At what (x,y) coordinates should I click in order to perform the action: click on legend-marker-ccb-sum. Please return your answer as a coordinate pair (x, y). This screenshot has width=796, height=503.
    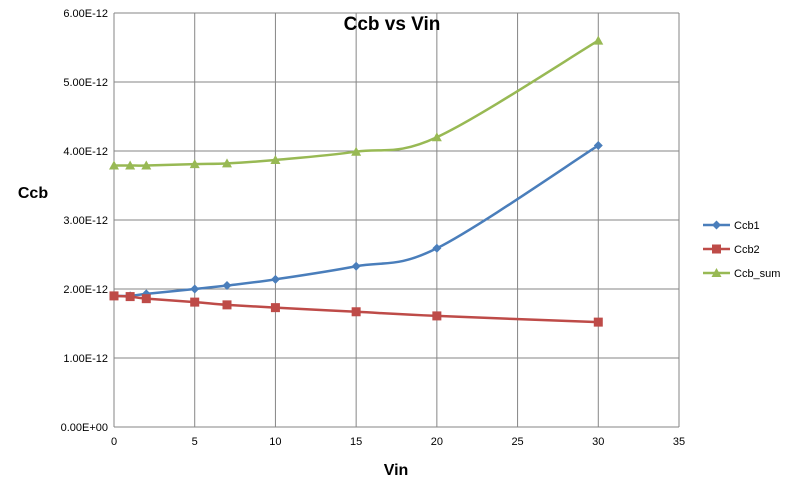
    Looking at the image, I should click on (716, 272).